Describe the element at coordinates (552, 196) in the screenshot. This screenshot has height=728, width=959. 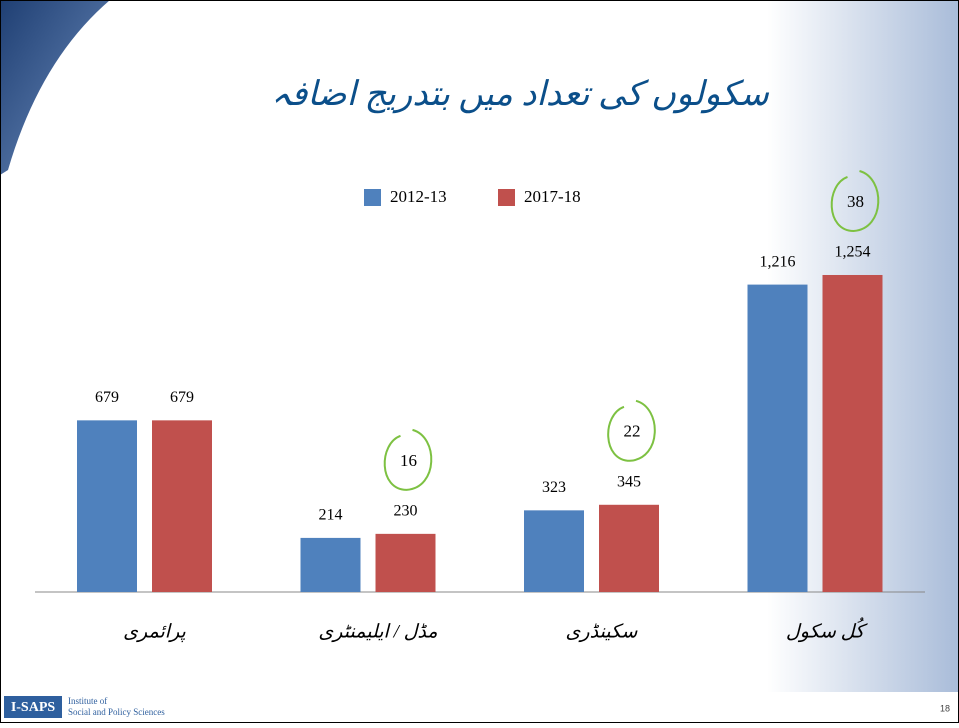
I see `legend-label: 2017-18` at that location.